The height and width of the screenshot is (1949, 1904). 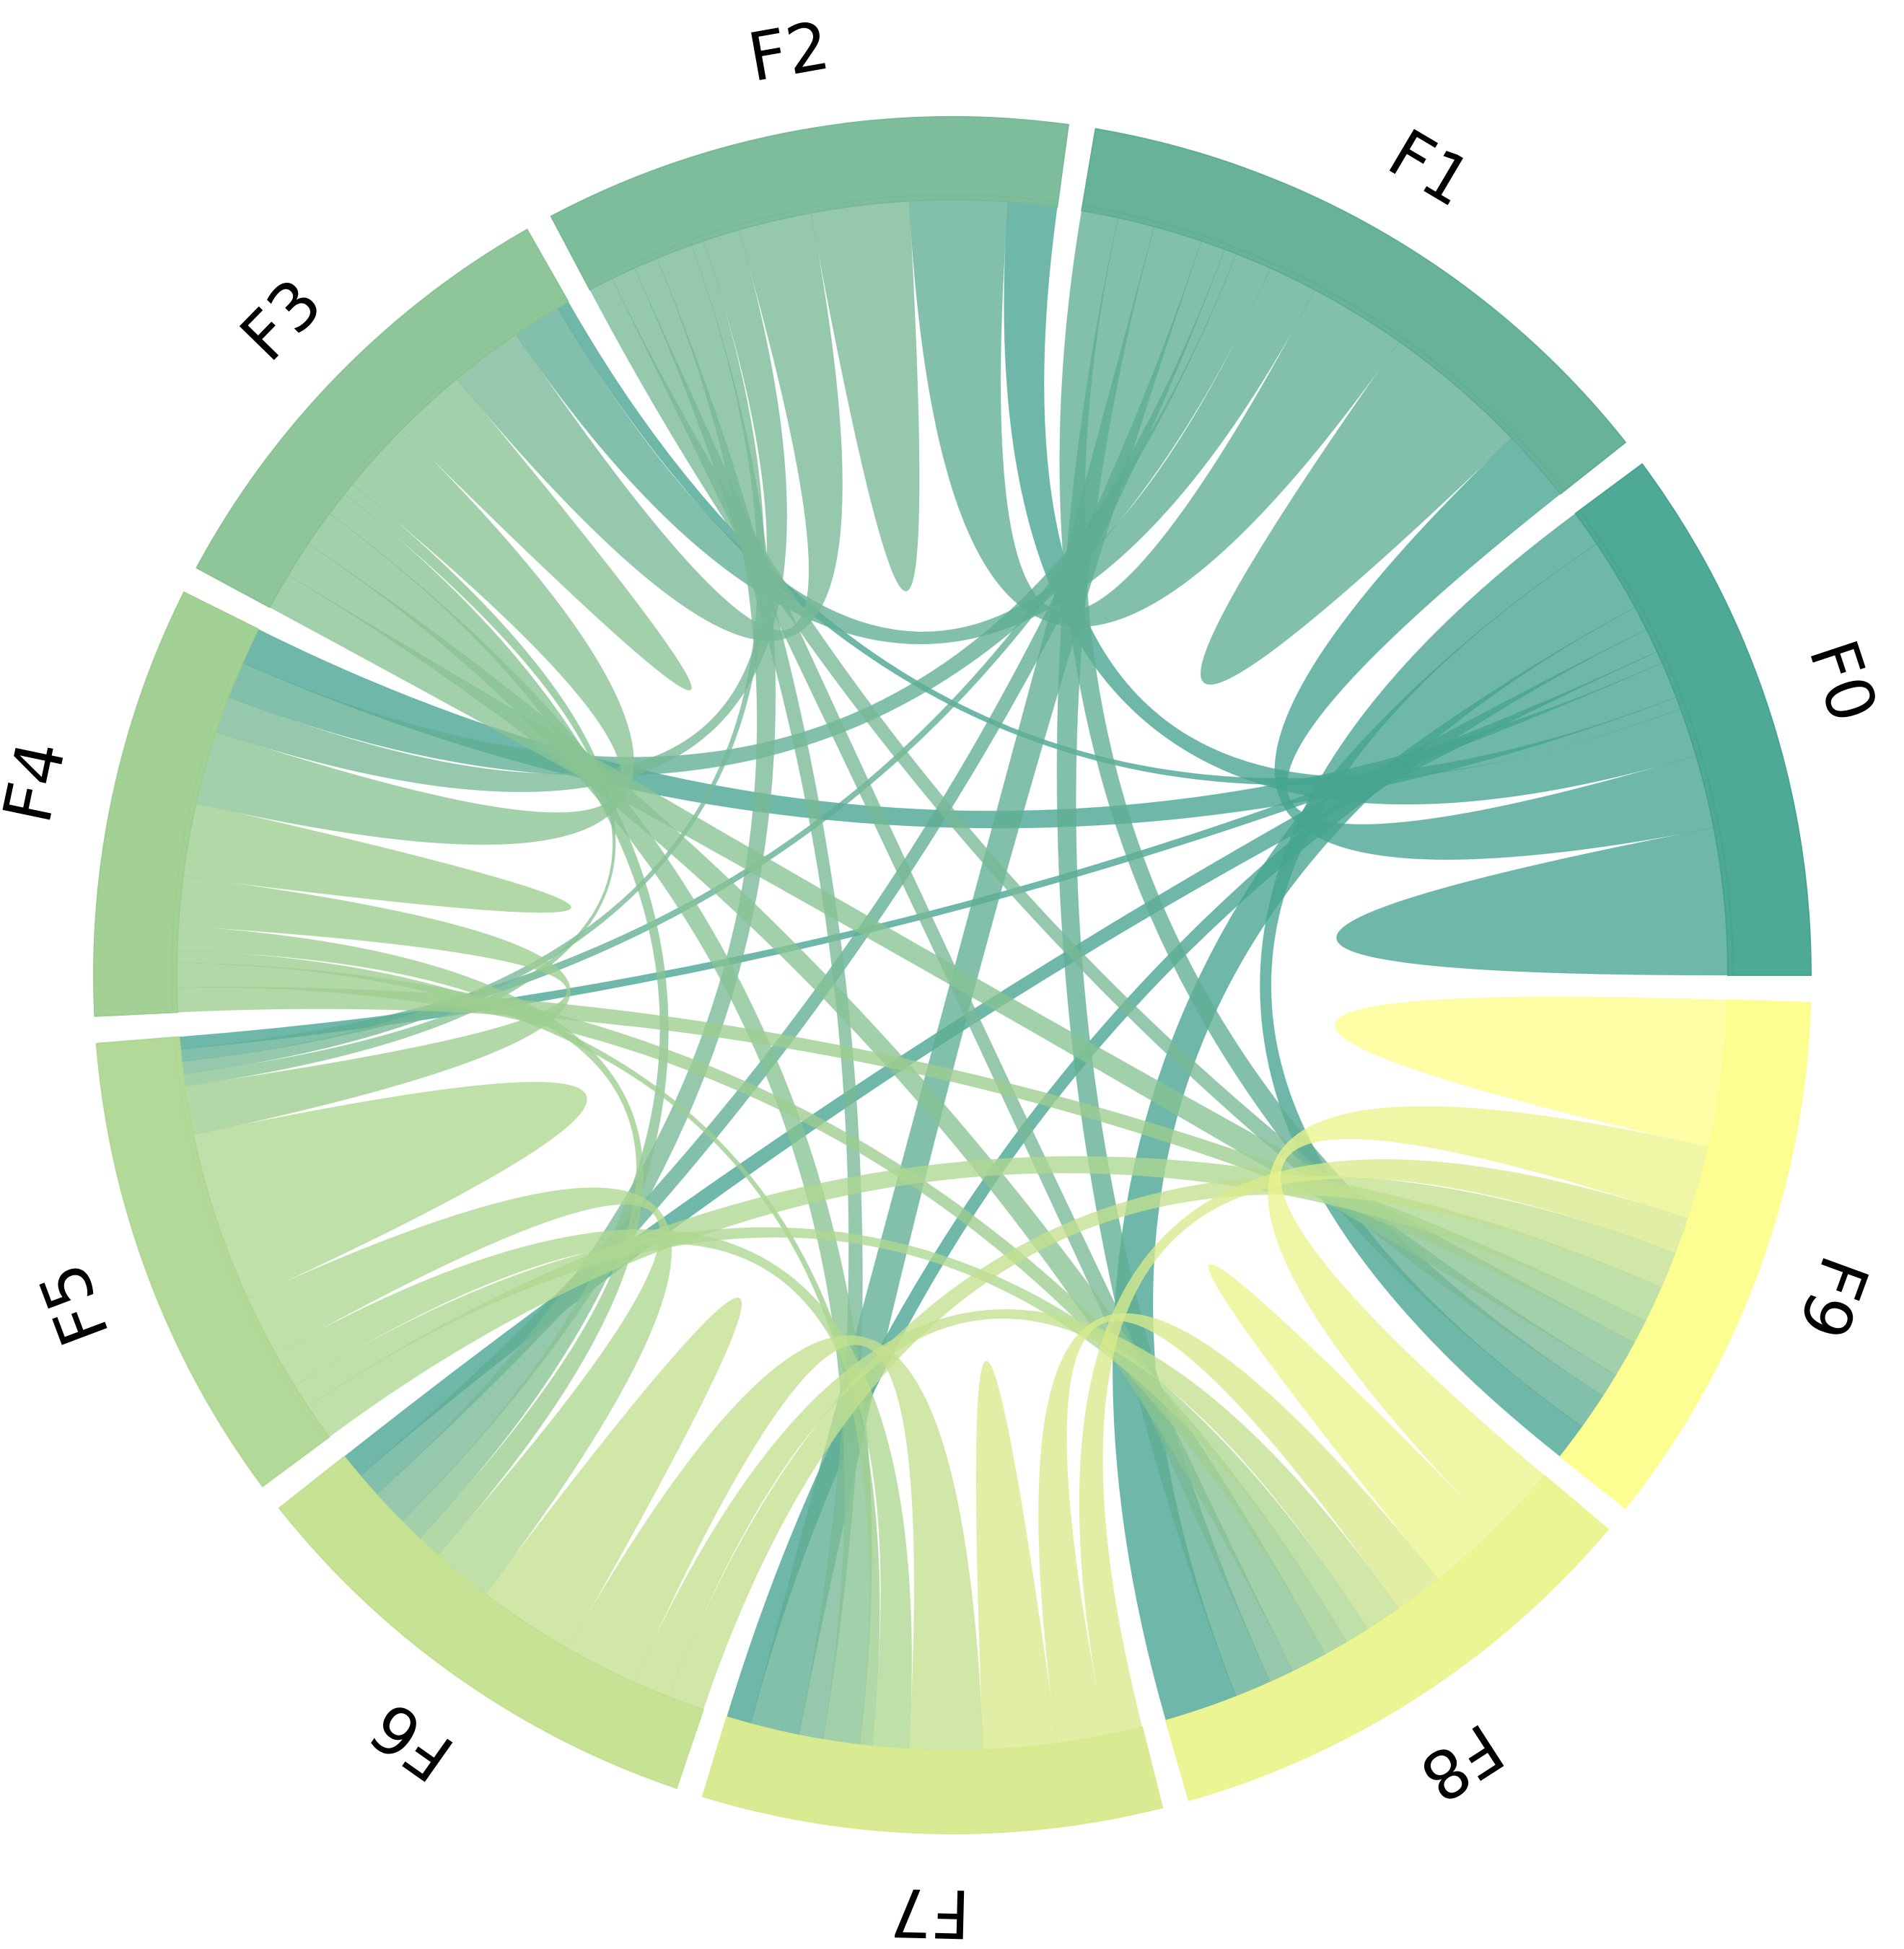 I want to click on group-arc-F2, so click(x=809, y=203).